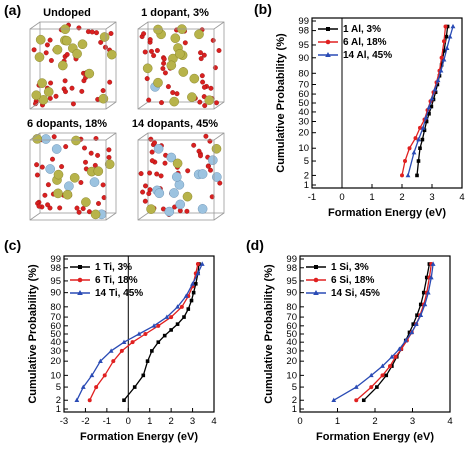 This screenshot has height=454, width=474. What do you see at coordinates (85, 421) in the screenshot?
I see `x-tick-label: -2` at bounding box center [85, 421].